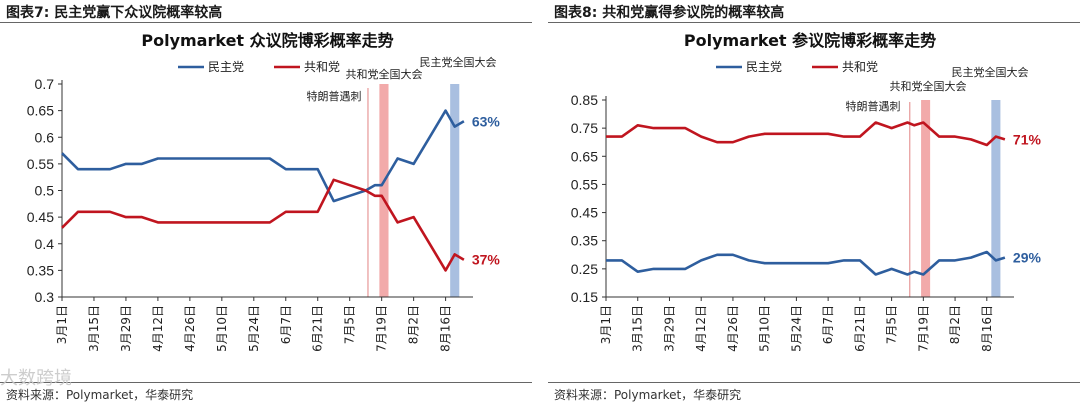 Image resolution: width=1080 pixels, height=404 pixels. Describe the element at coordinates (45, 297) in the screenshot. I see `y-tick-label: 0.3` at that location.